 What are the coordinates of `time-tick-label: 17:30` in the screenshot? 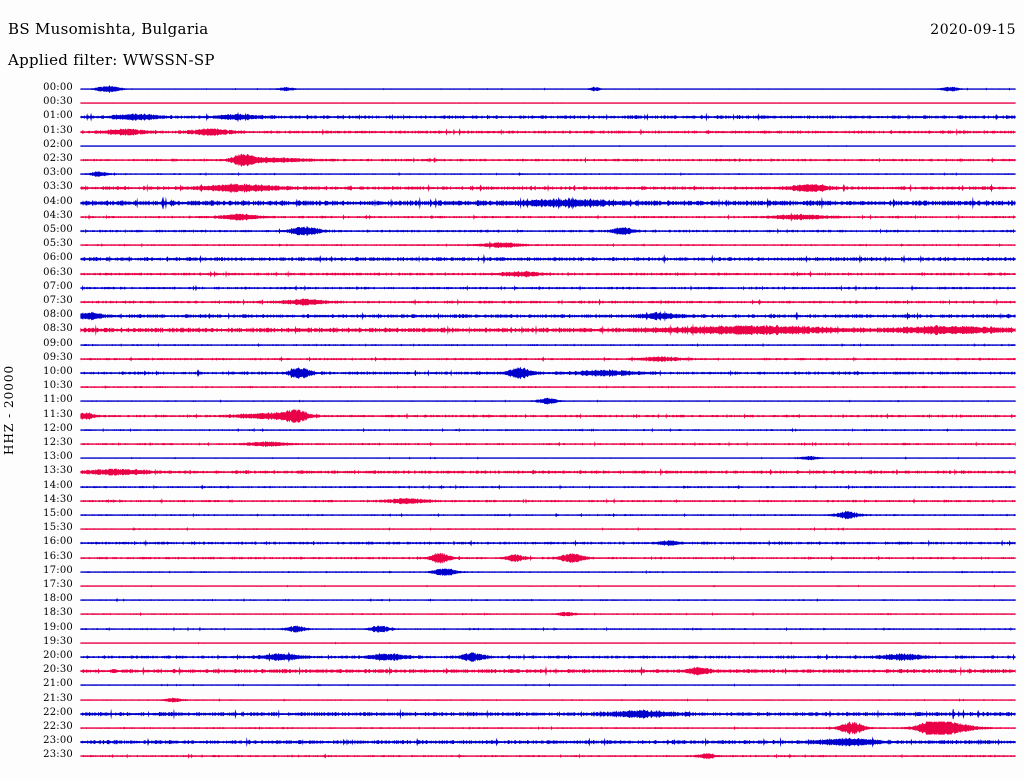 It's located at (58, 584).